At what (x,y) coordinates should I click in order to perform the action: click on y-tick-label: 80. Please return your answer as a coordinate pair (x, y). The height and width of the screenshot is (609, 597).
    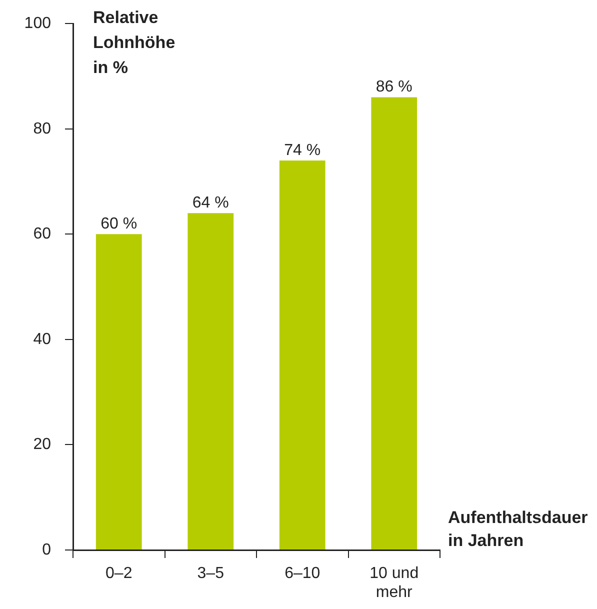
    Looking at the image, I should click on (42, 129).